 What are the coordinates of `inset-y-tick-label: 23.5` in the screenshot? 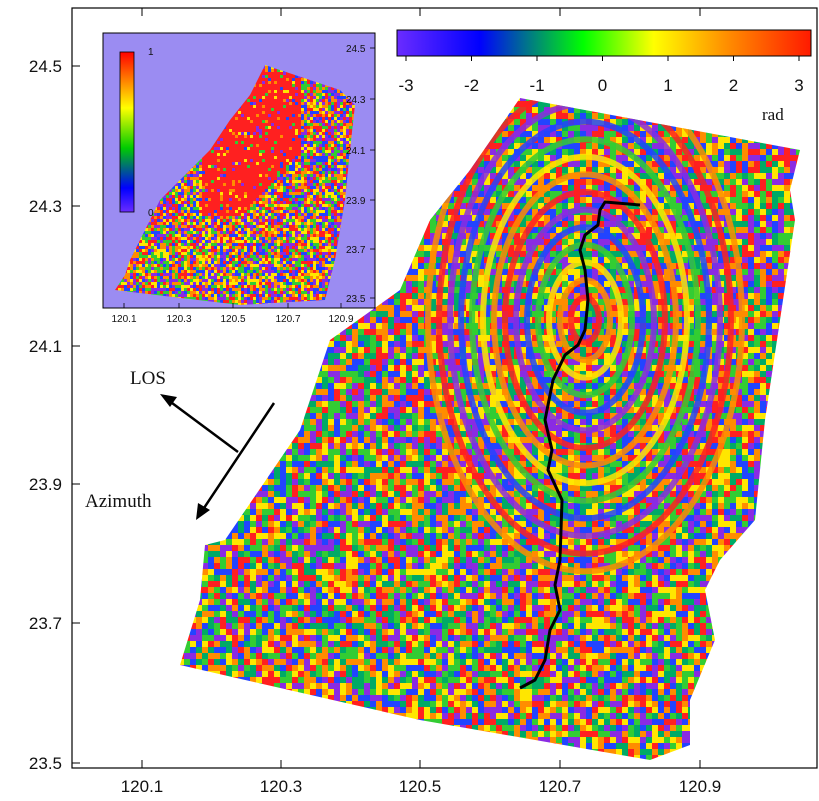 It's located at (356, 299).